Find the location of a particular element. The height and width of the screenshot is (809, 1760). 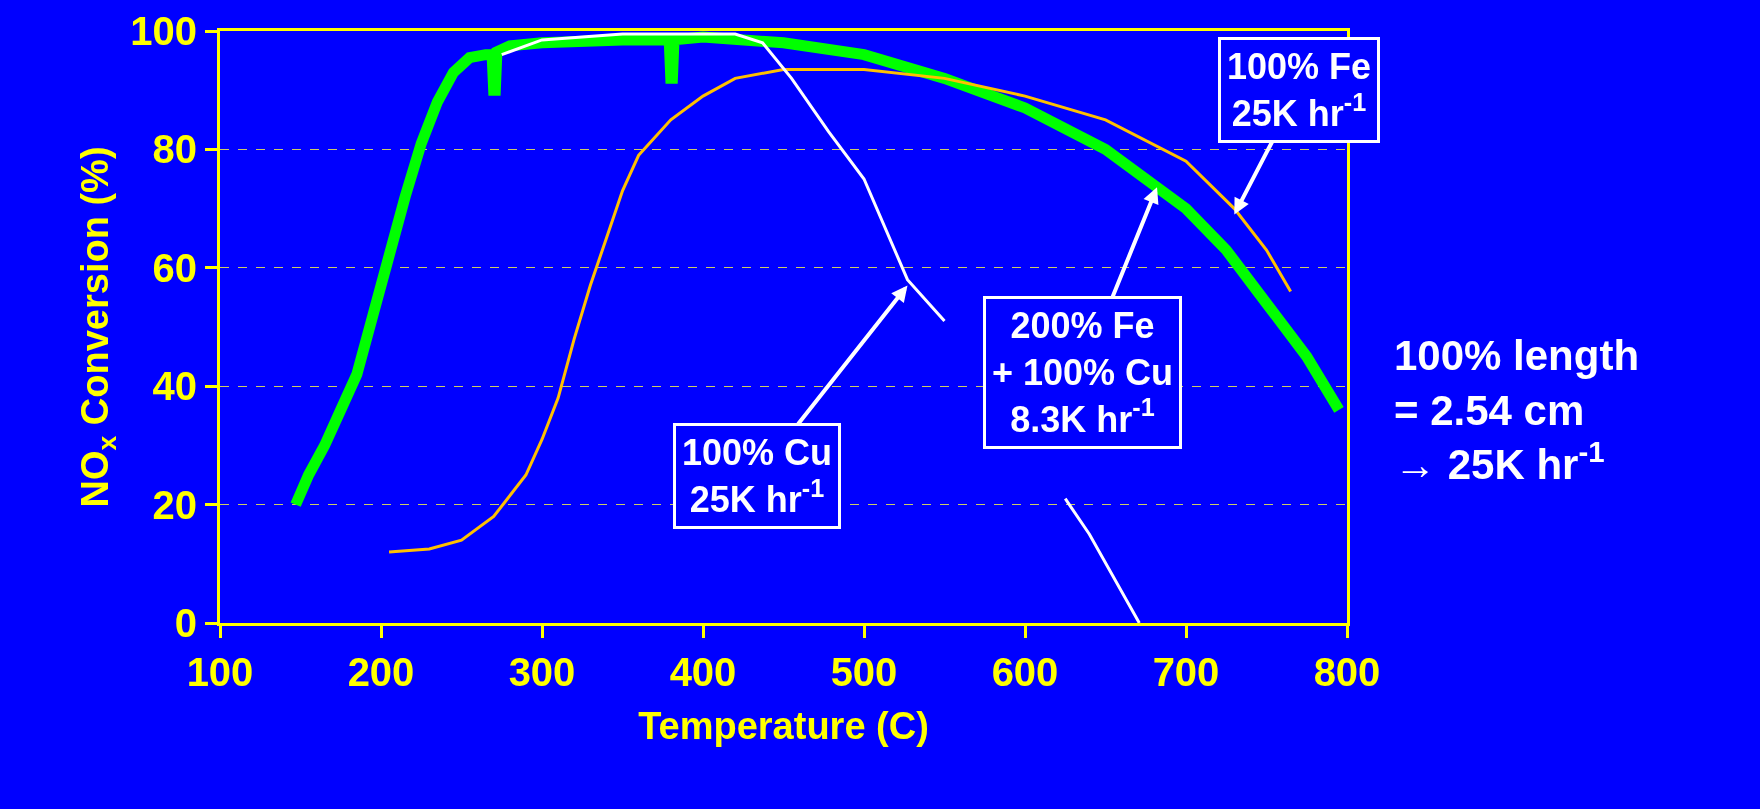

x-tick-label: 100 is located at coordinates (220, 672).